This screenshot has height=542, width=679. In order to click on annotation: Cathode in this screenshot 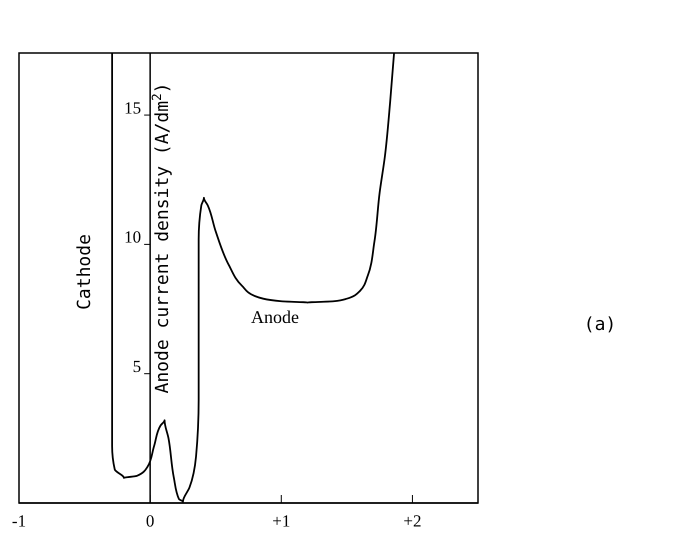, I will do `click(84, 272)`.